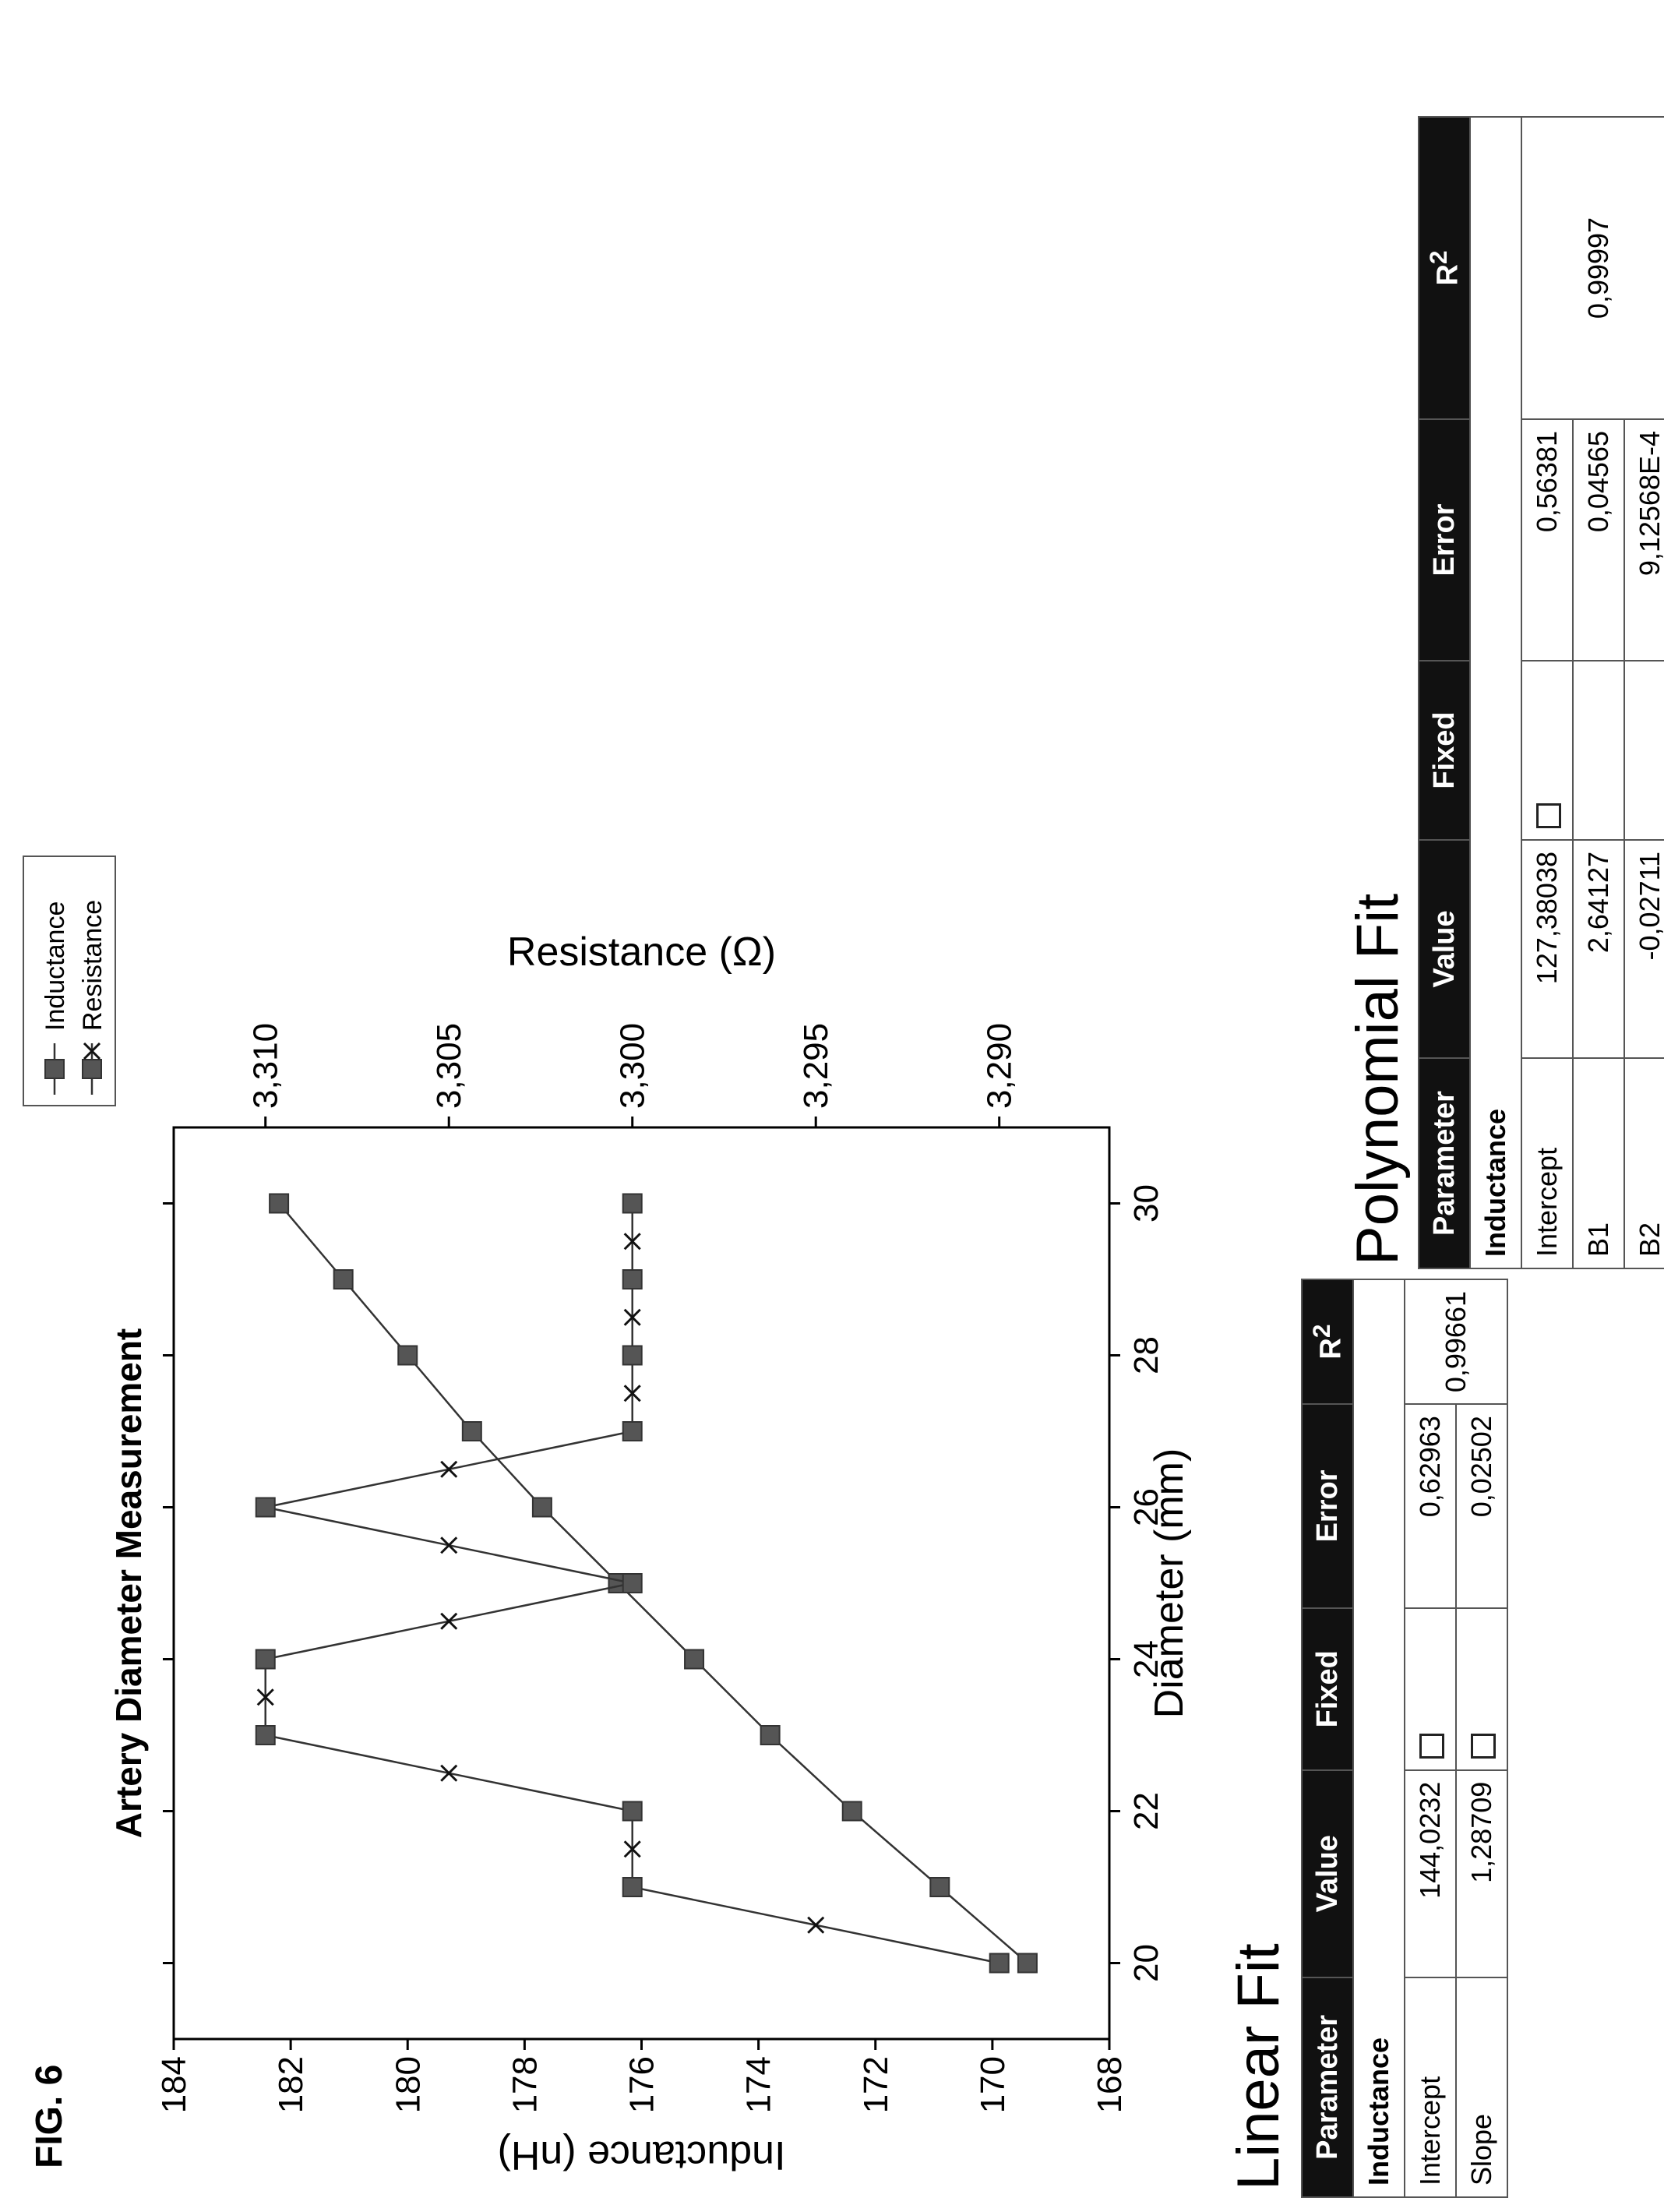  What do you see at coordinates (408, 2084) in the screenshot?
I see `y-tick-label: 180` at bounding box center [408, 2084].